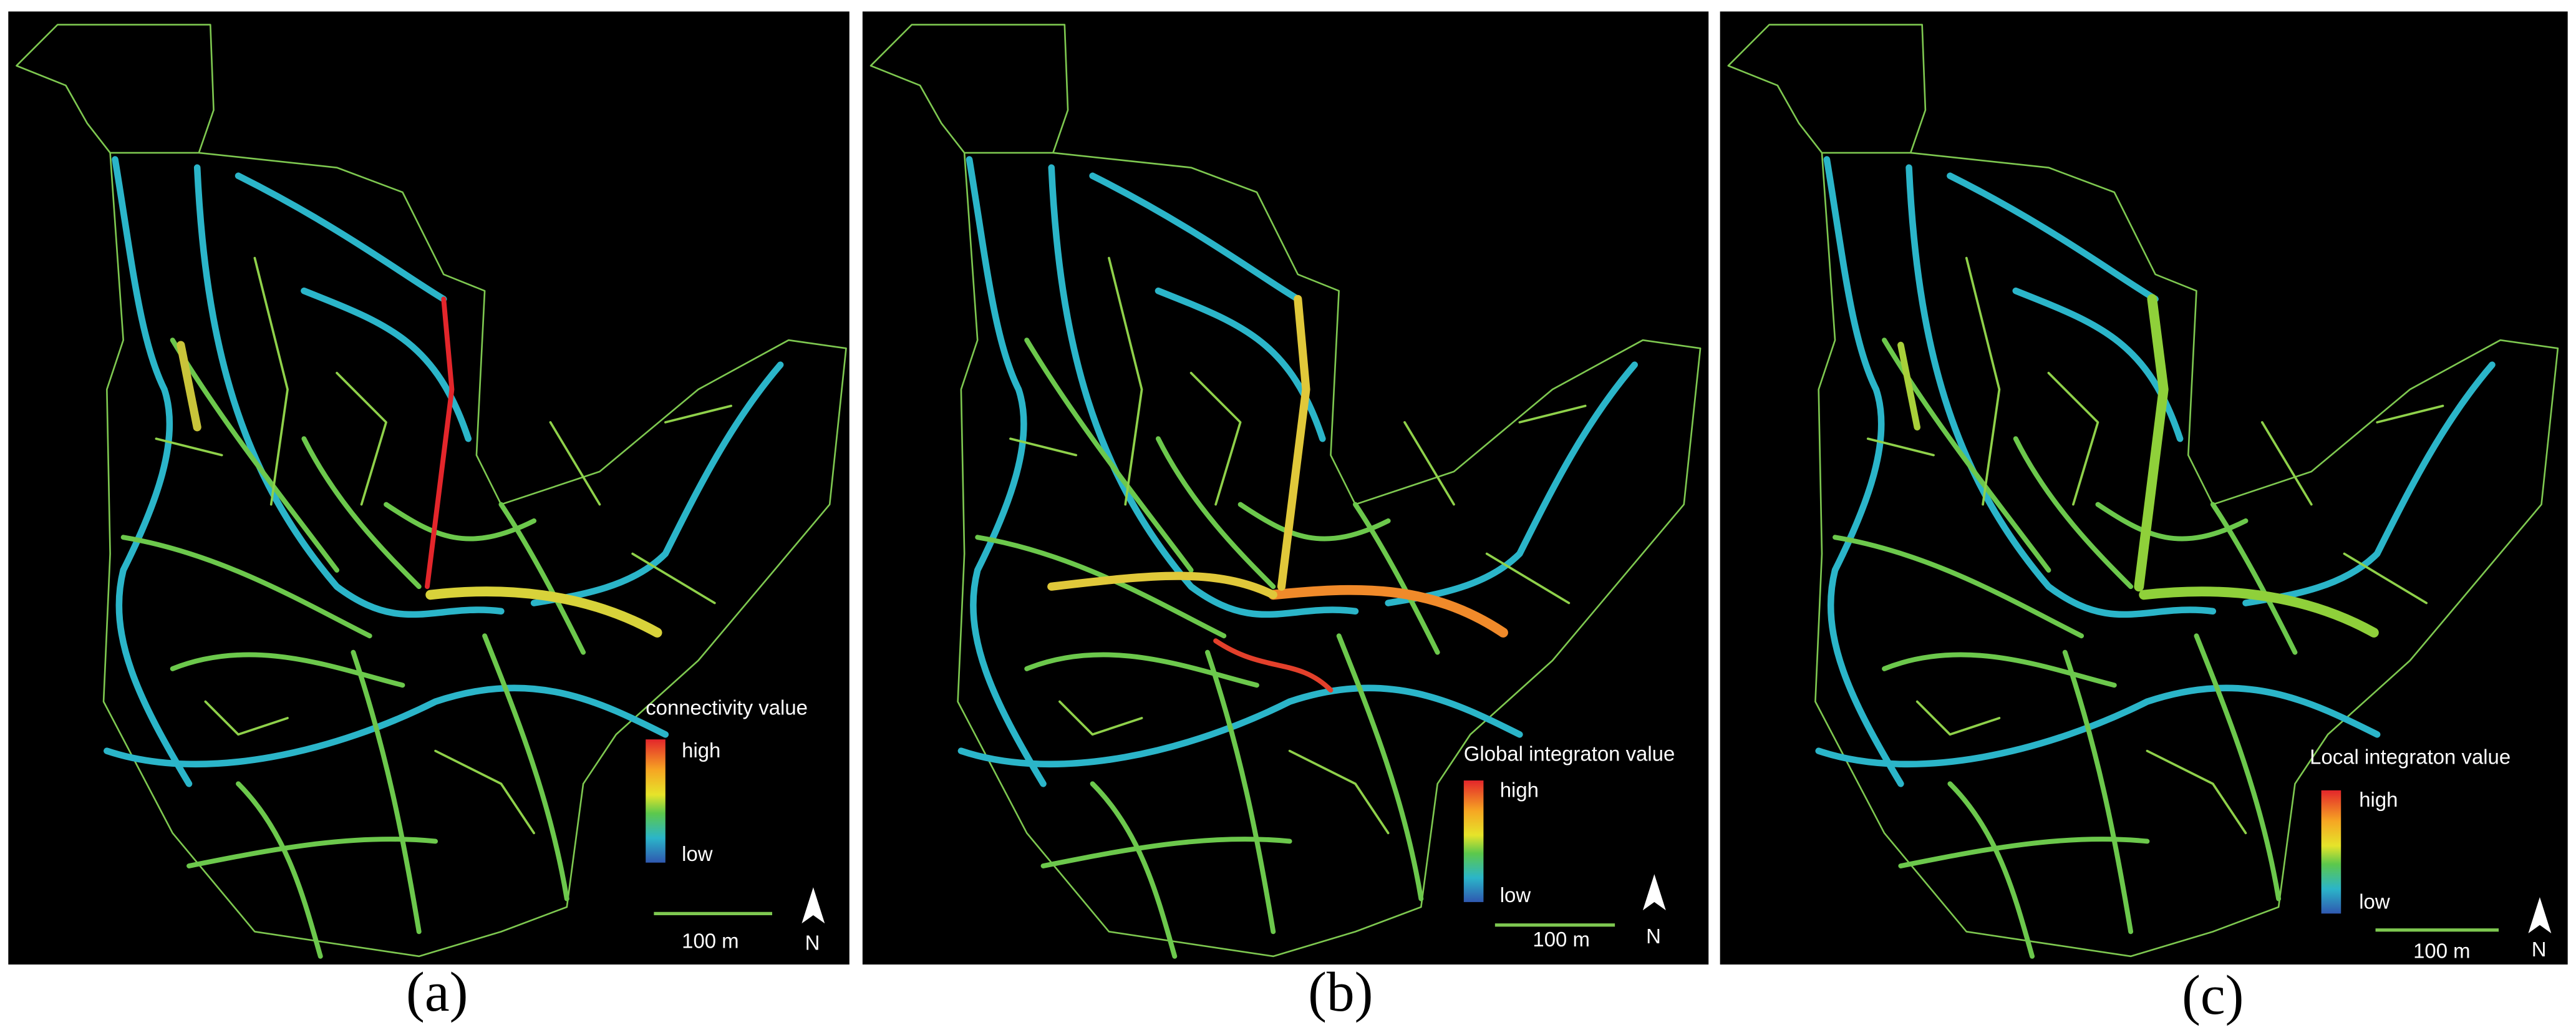  I want to click on panel-caption: (a), so click(437, 992).